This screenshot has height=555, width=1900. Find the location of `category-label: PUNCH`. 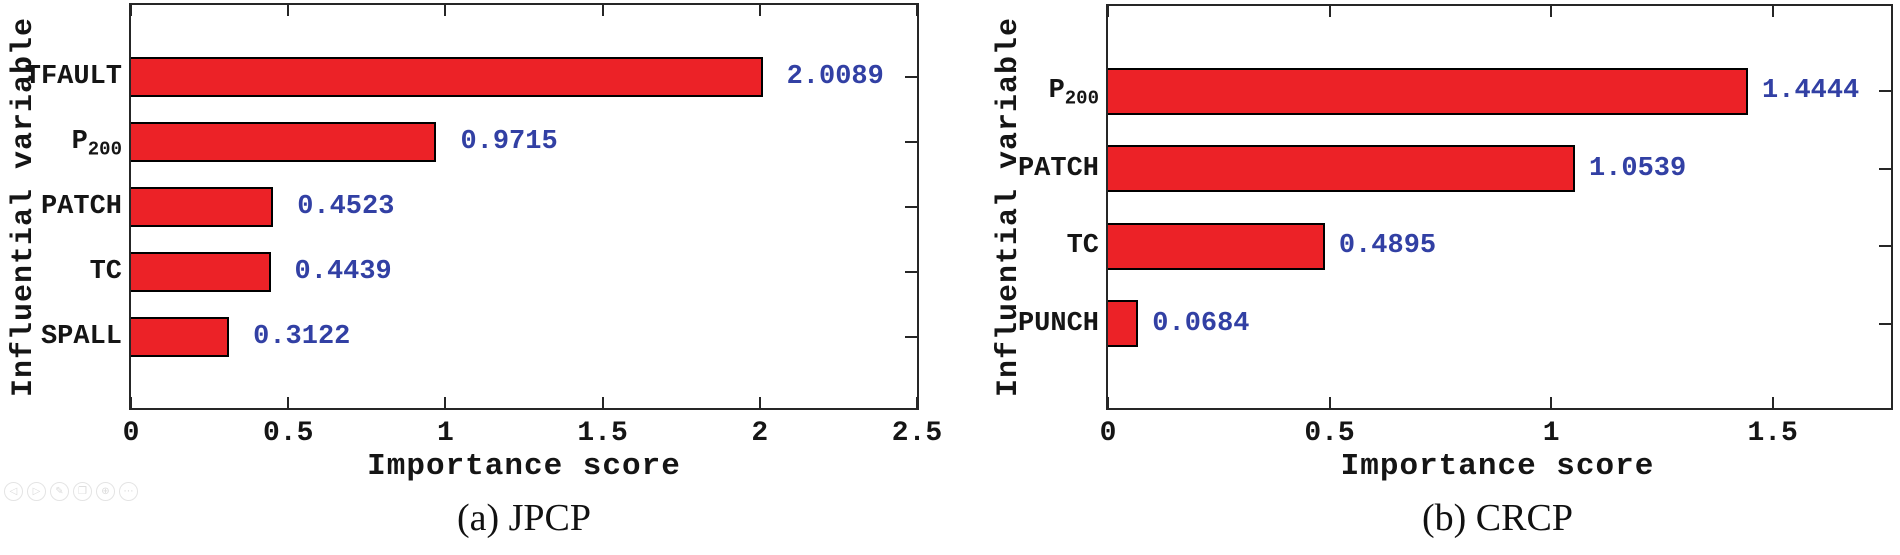

category-label: PUNCH is located at coordinates (1058, 323).